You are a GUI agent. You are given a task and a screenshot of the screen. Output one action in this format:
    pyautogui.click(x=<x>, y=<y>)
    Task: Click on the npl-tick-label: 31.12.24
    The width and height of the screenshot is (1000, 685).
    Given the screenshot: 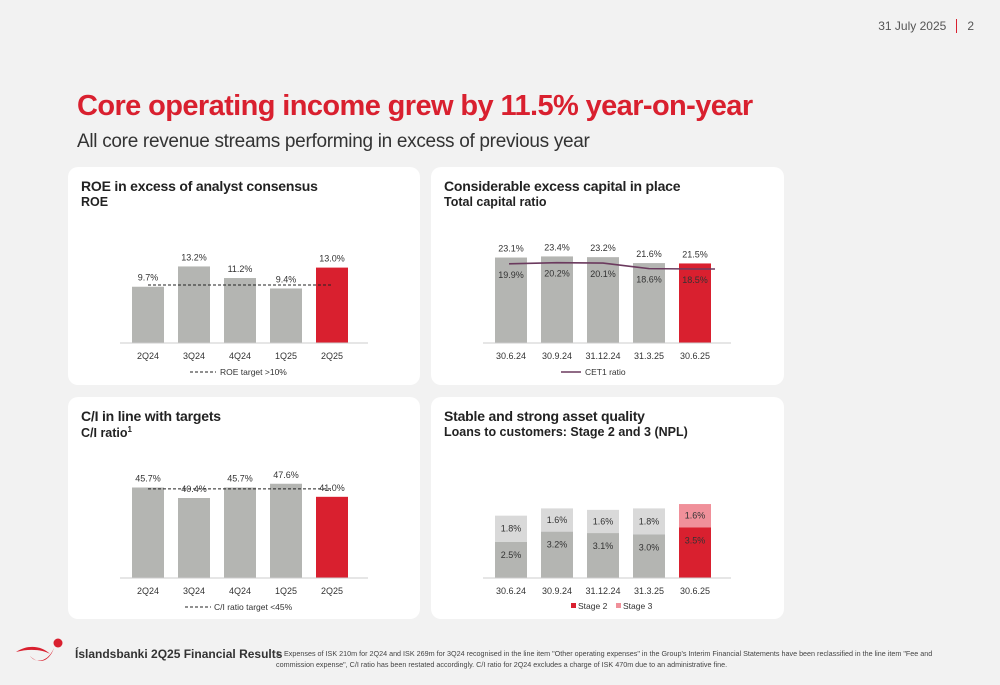 What is the action you would take?
    pyautogui.click(x=602, y=591)
    